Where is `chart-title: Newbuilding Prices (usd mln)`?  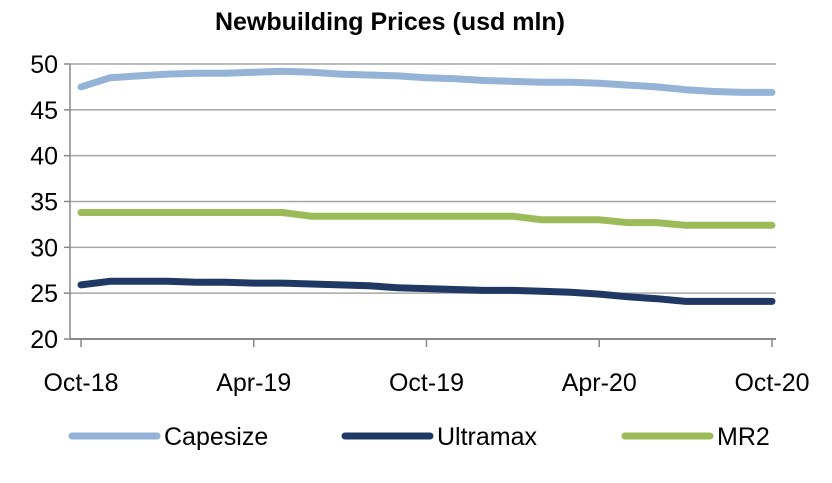
chart-title: Newbuilding Prices (usd mln) is located at coordinates (390, 22).